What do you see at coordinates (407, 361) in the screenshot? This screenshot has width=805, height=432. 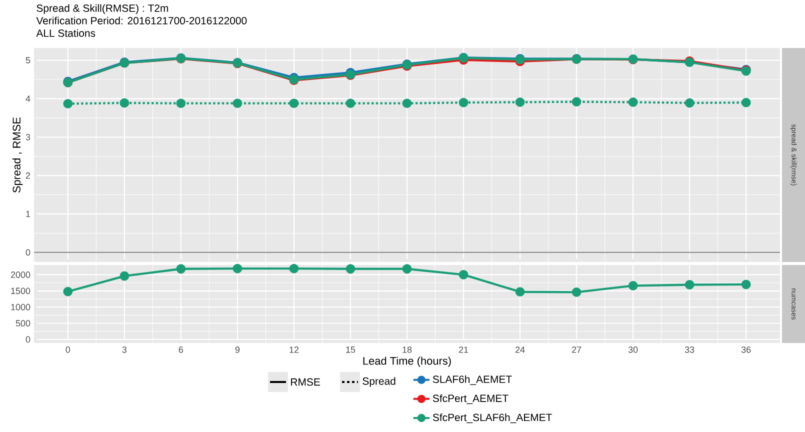 I see `x-axis-title: Lead Time (hours)` at bounding box center [407, 361].